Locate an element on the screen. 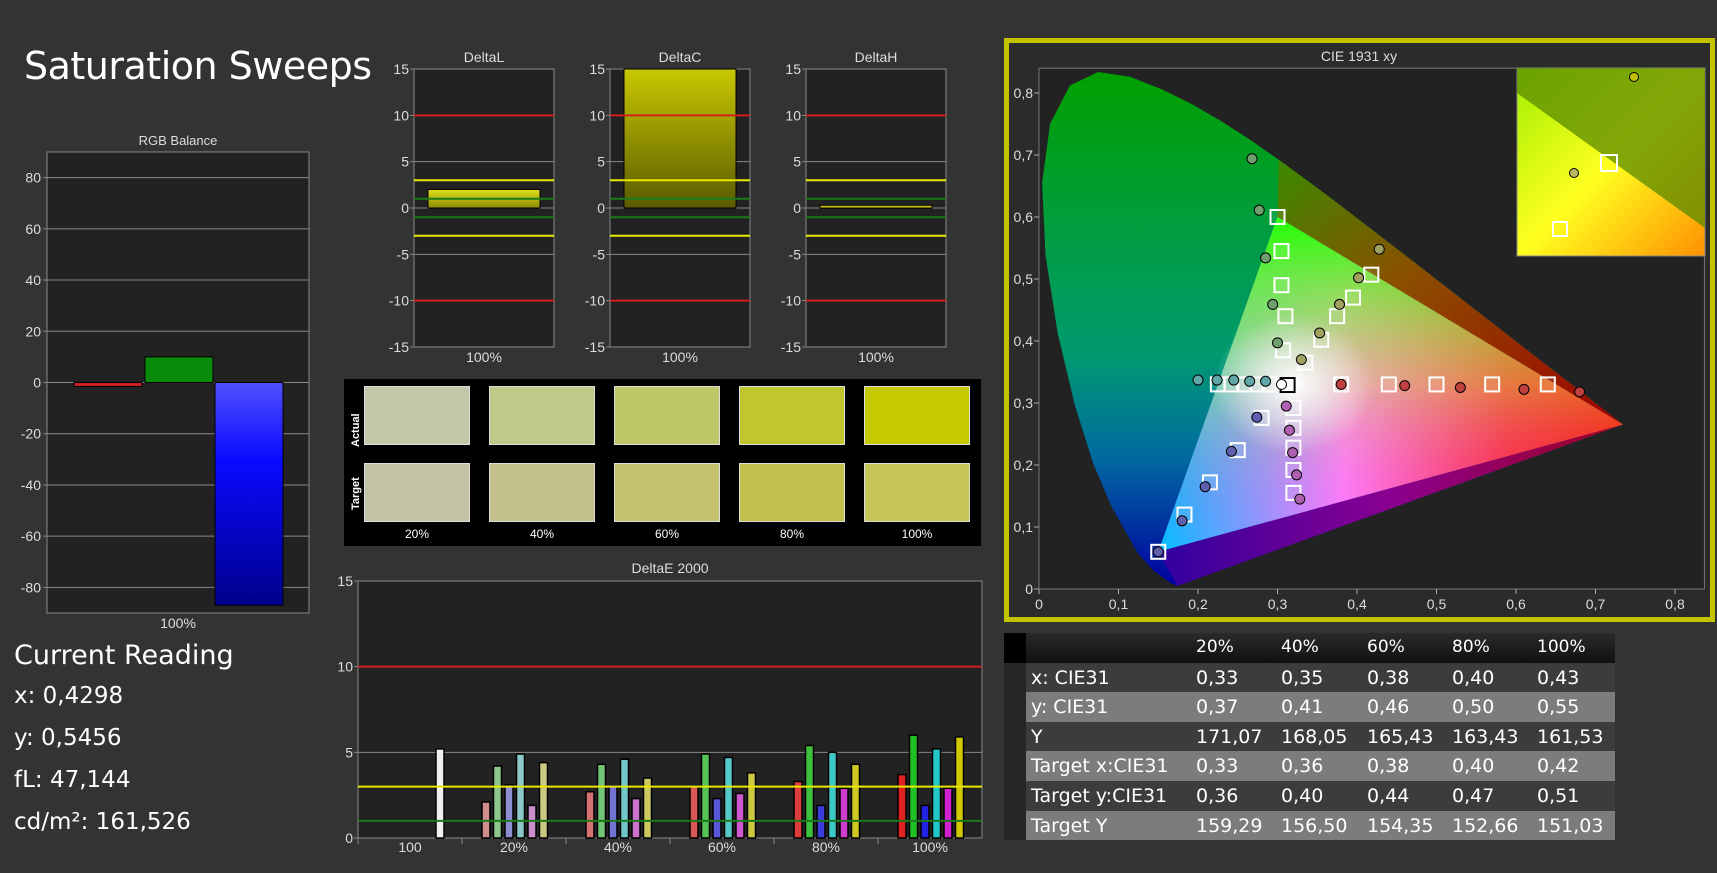 This screenshot has height=873, width=1717. current-reading-title: Current Reading is located at coordinates (124, 655).